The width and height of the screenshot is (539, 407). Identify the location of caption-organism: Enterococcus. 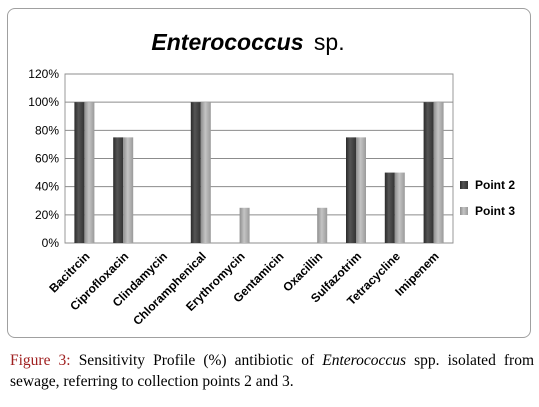
(364, 360).